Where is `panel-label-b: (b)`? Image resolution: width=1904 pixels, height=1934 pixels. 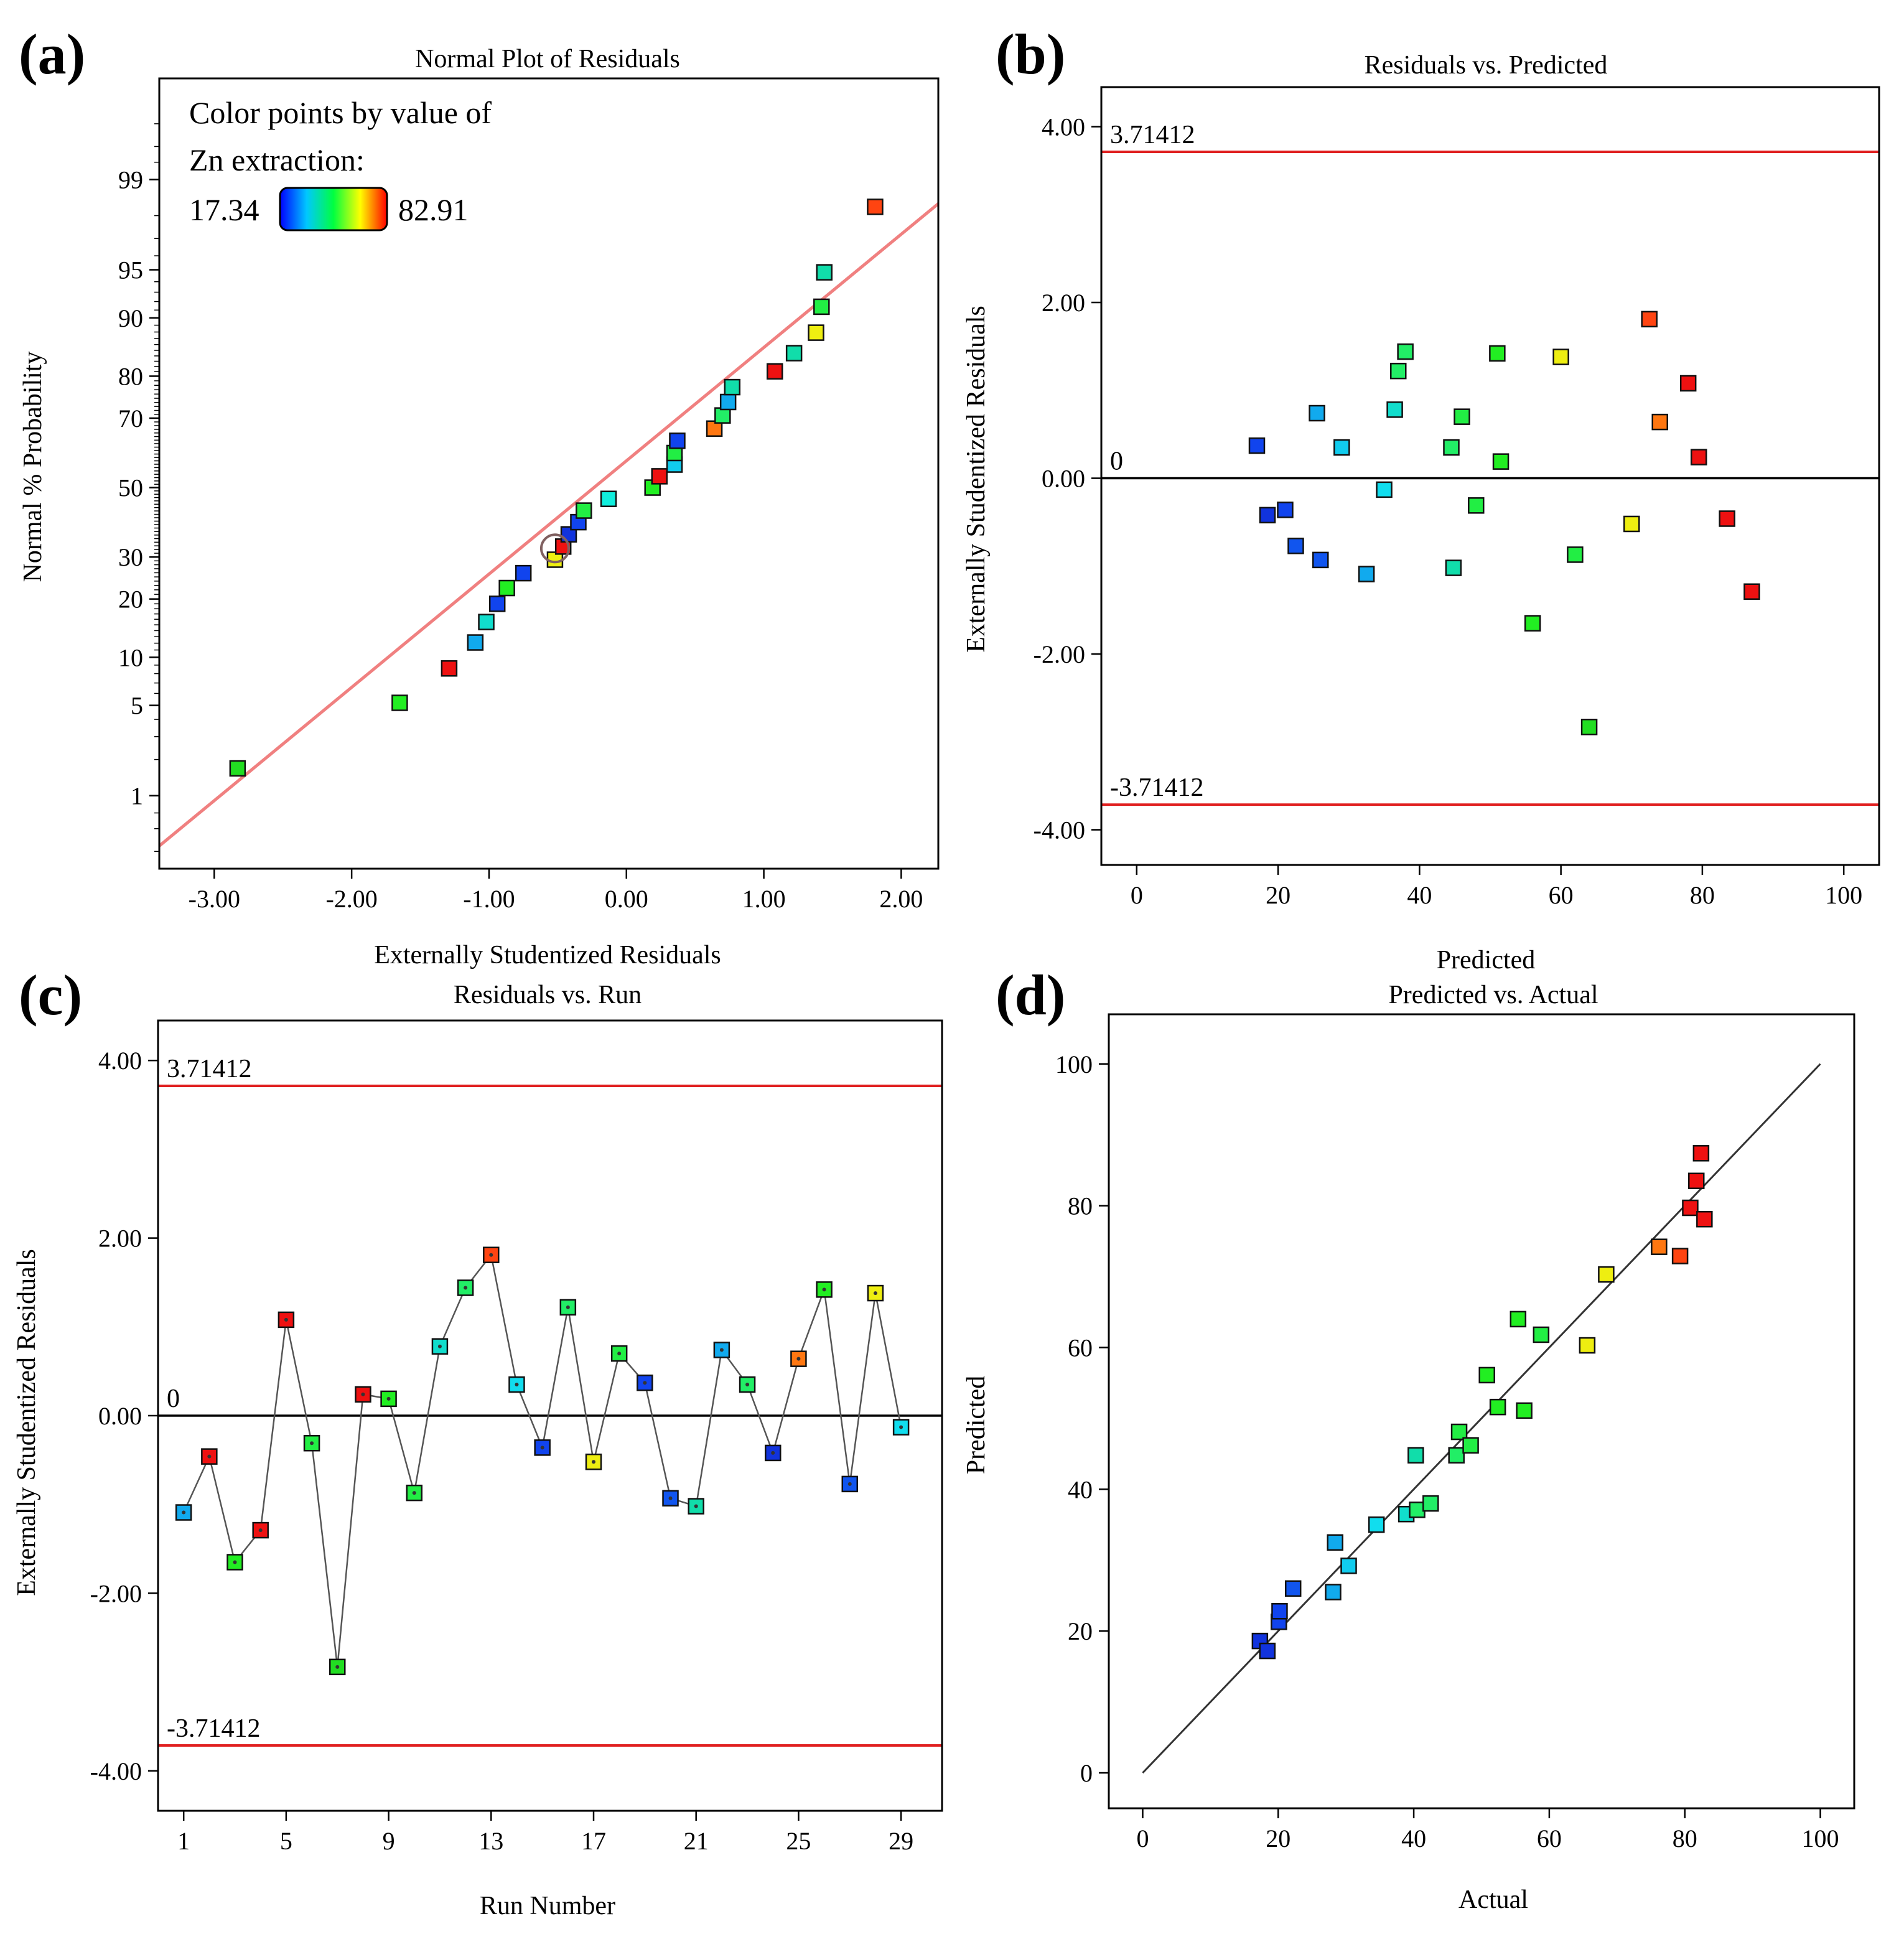
panel-label-b: (b) is located at coordinates (1031, 54).